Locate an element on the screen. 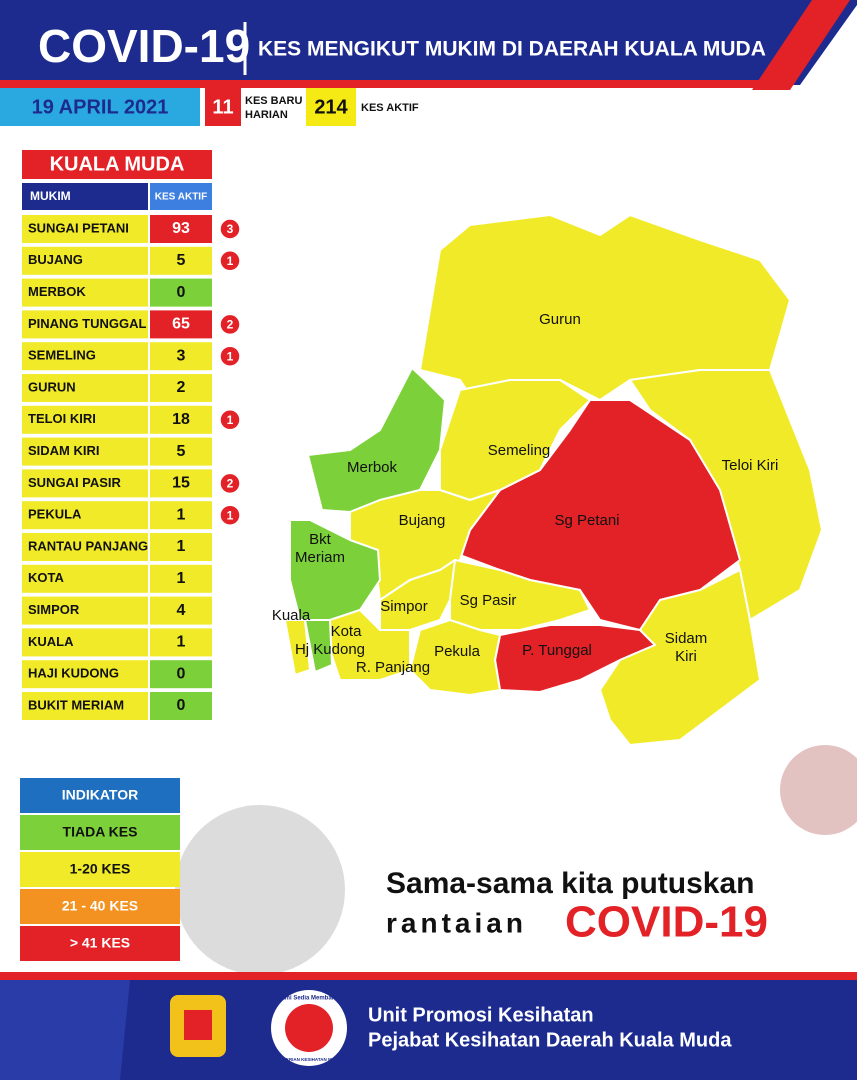 Image resolution: width=857 pixels, height=1085 pixels. slogan-highlight: COVID-19 is located at coordinates (666, 922).